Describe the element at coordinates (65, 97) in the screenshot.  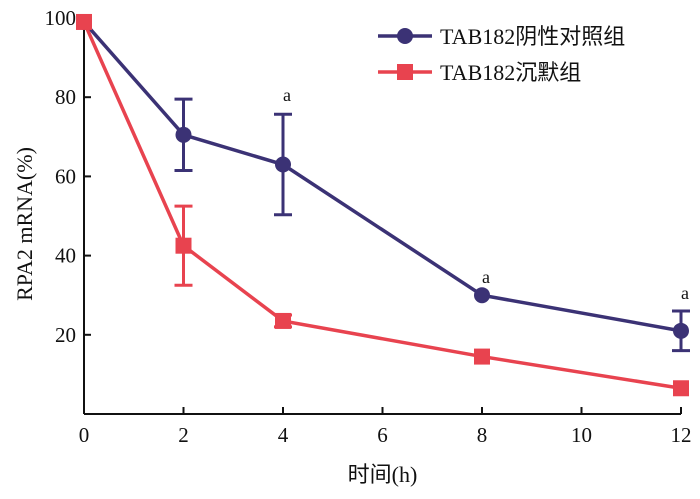
I see `y-tick-label: 80` at that location.